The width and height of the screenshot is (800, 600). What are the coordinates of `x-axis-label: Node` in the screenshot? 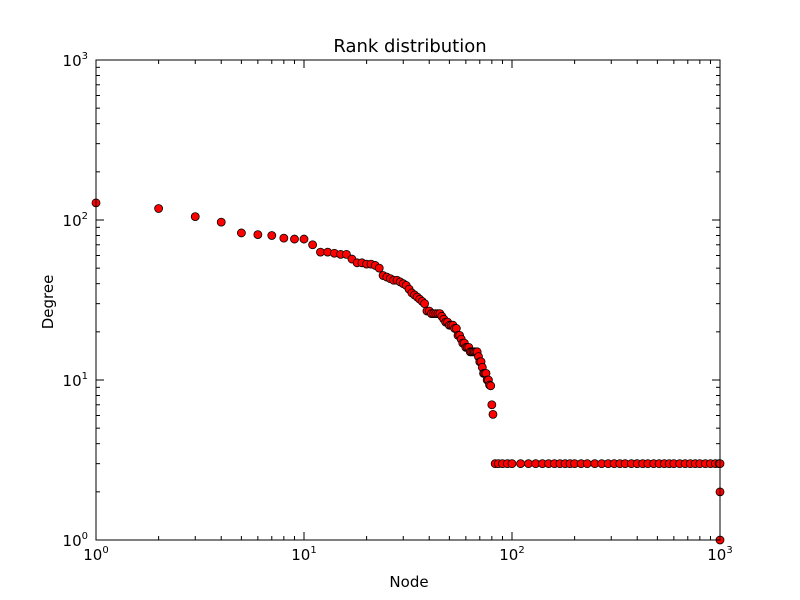 It's located at (408, 582).